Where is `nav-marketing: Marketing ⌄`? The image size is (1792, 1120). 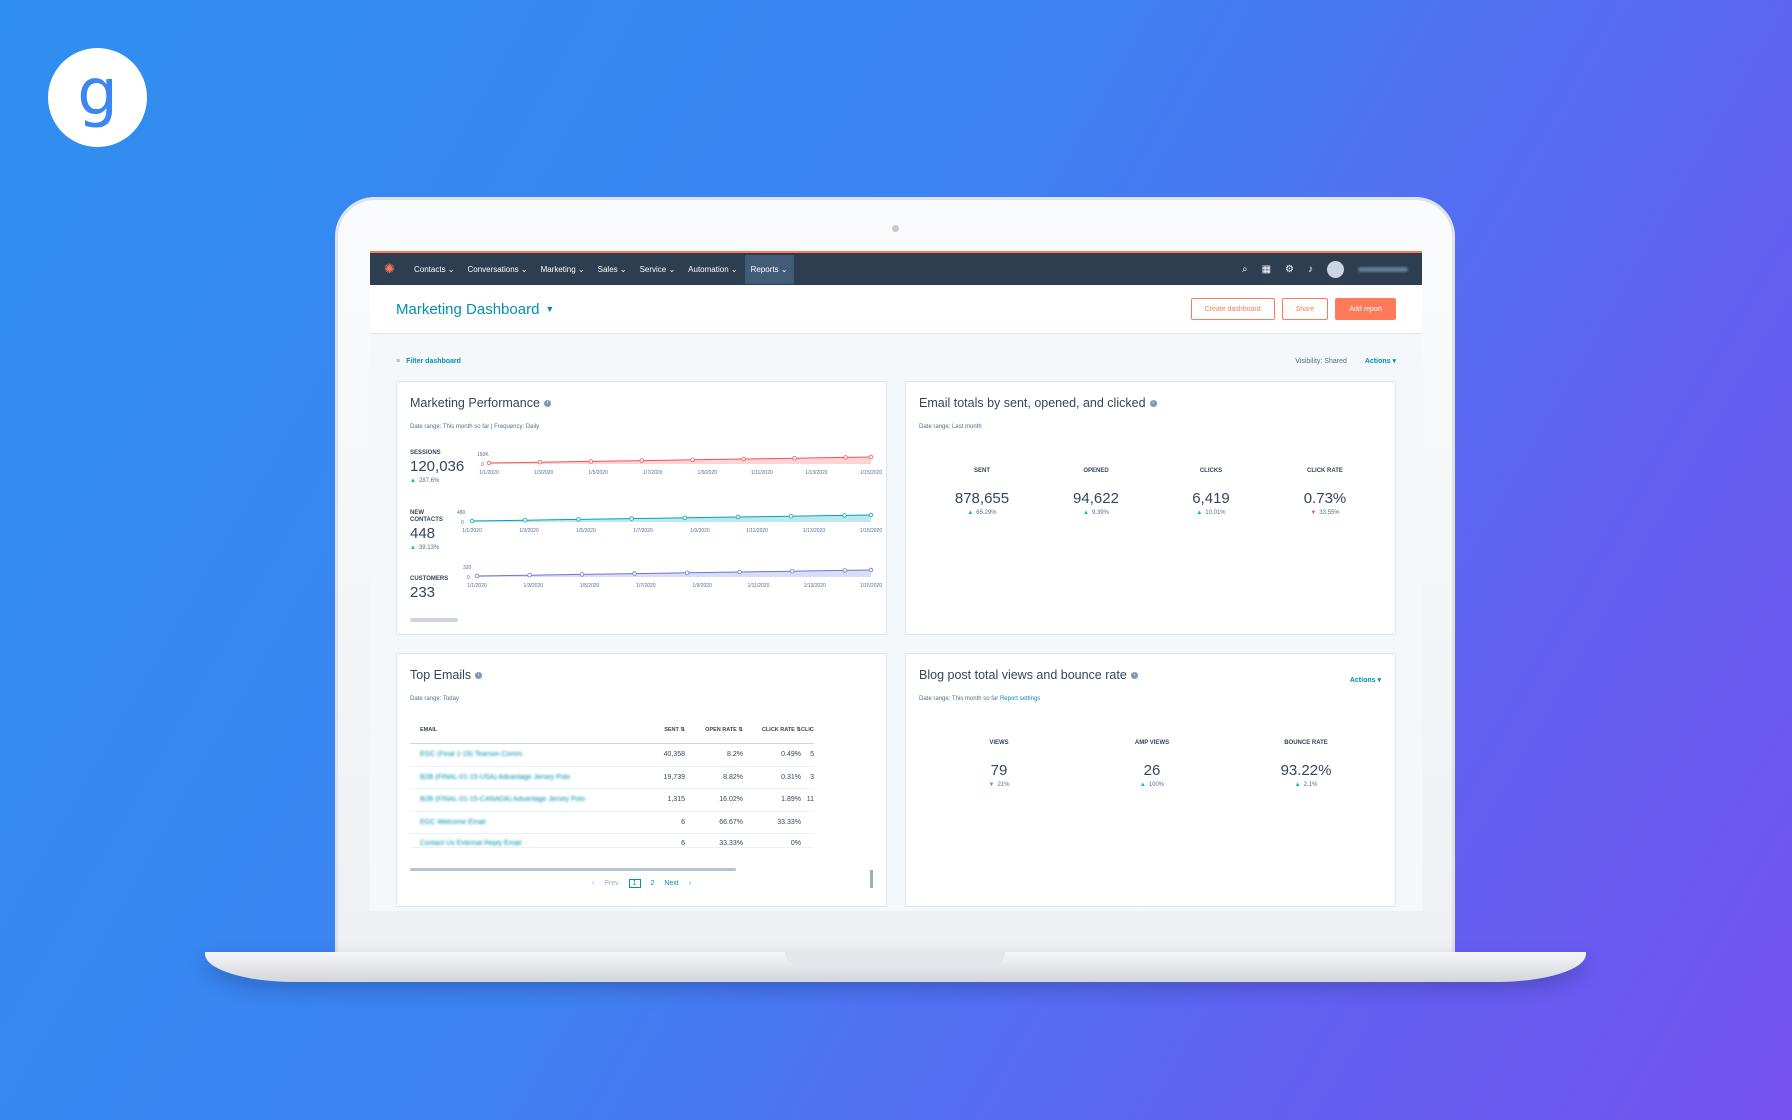
nav-marketing: Marketing ⌄ is located at coordinates (562, 269).